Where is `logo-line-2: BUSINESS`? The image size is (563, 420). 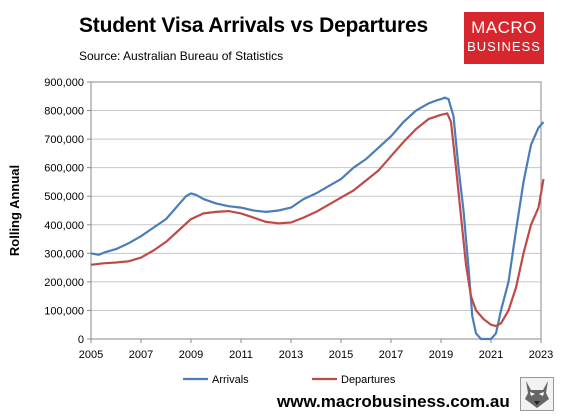
logo-line-2: BUSINESS is located at coordinates (504, 46).